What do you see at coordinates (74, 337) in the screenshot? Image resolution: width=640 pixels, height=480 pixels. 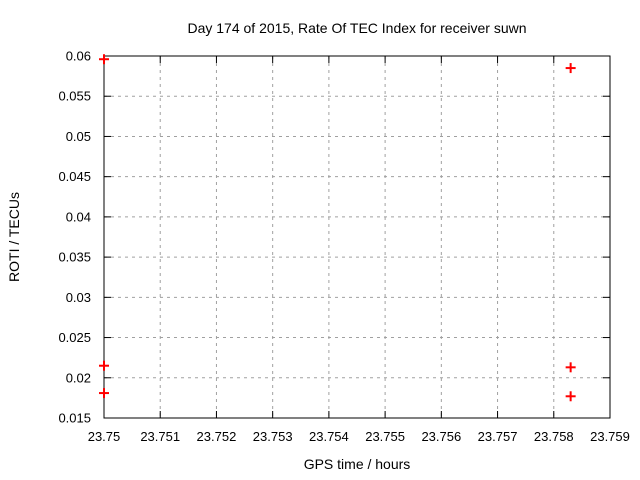 I see `y-tick-label: 0.025` at bounding box center [74, 337].